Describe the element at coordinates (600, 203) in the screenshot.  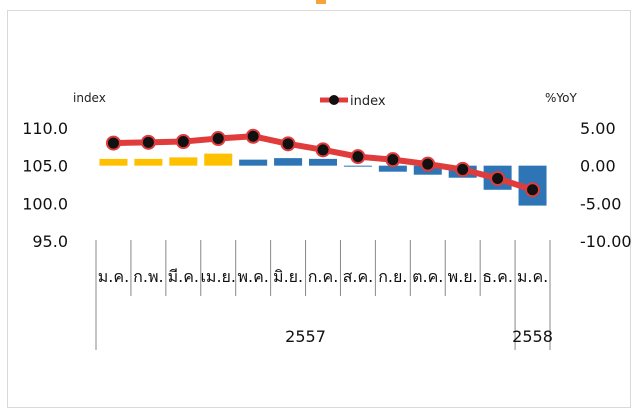
I see `right-tick-label: -5.00` at that location.